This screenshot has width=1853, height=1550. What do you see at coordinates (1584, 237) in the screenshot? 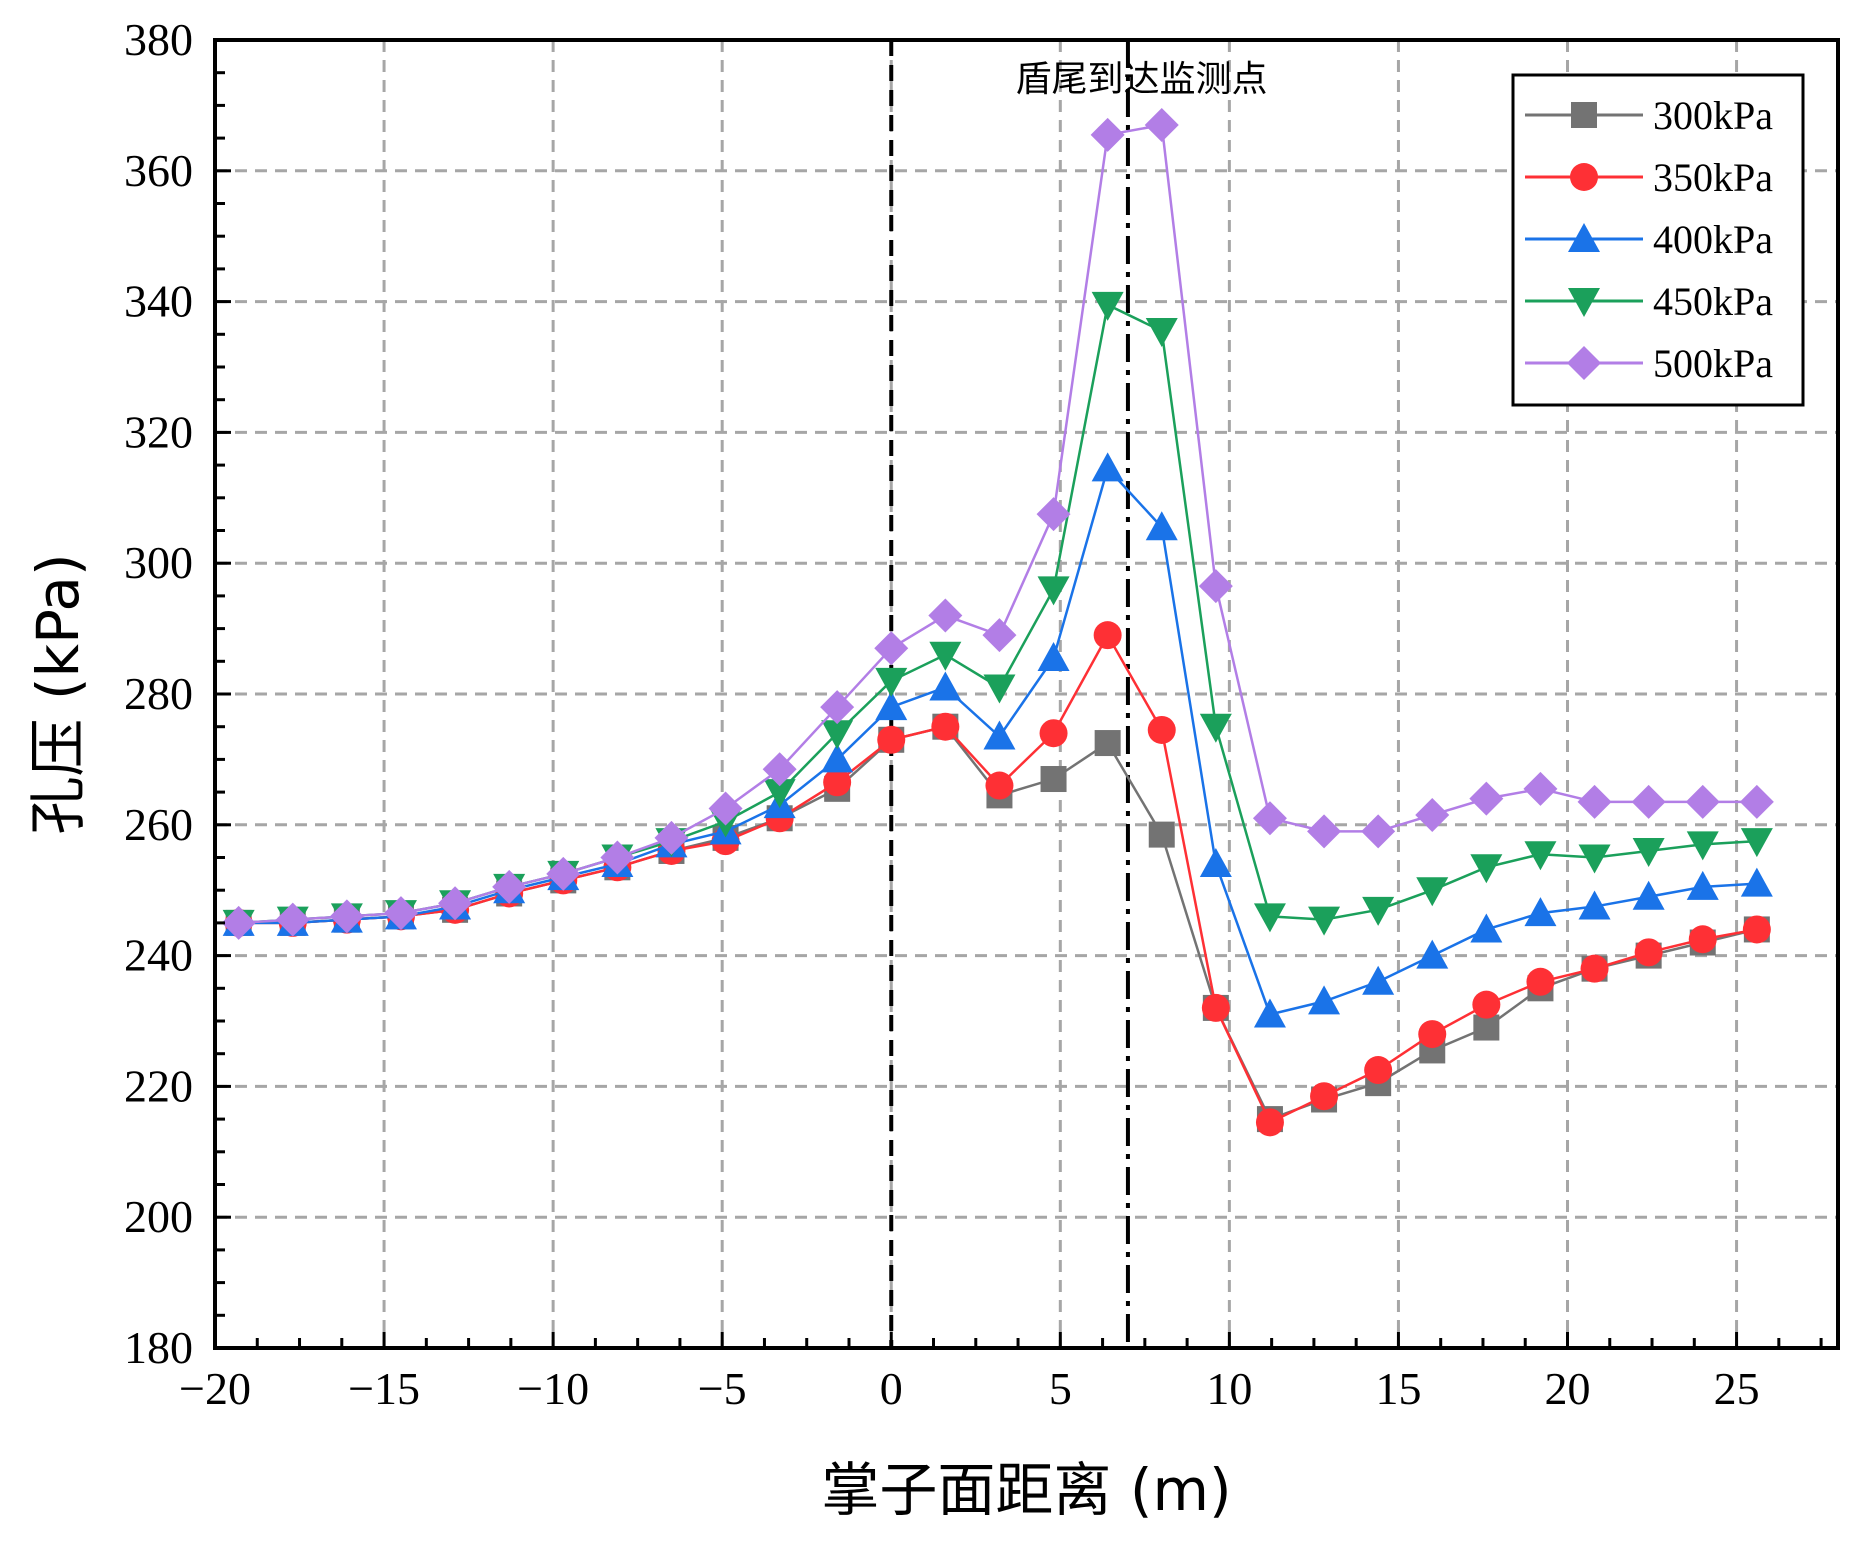
I see `legend-marker-400kpa` at bounding box center [1584, 237].